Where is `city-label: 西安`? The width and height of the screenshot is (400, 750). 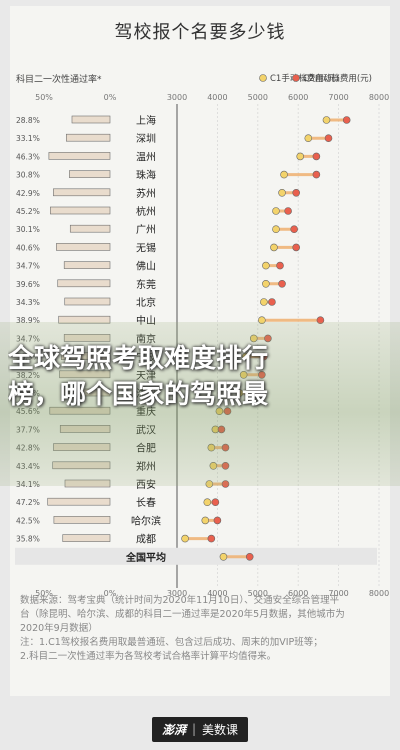
city-label: 西安 is located at coordinates (146, 484).